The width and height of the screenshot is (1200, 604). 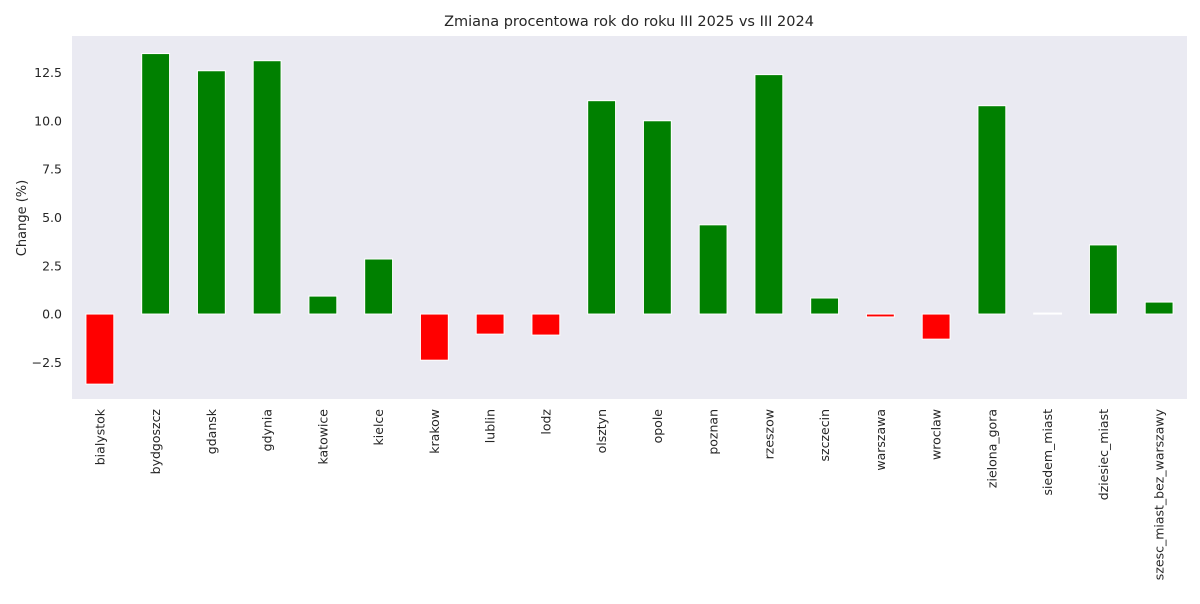 I want to click on bar-szesc_miast_bez_warszawy, so click(x=1159, y=308).